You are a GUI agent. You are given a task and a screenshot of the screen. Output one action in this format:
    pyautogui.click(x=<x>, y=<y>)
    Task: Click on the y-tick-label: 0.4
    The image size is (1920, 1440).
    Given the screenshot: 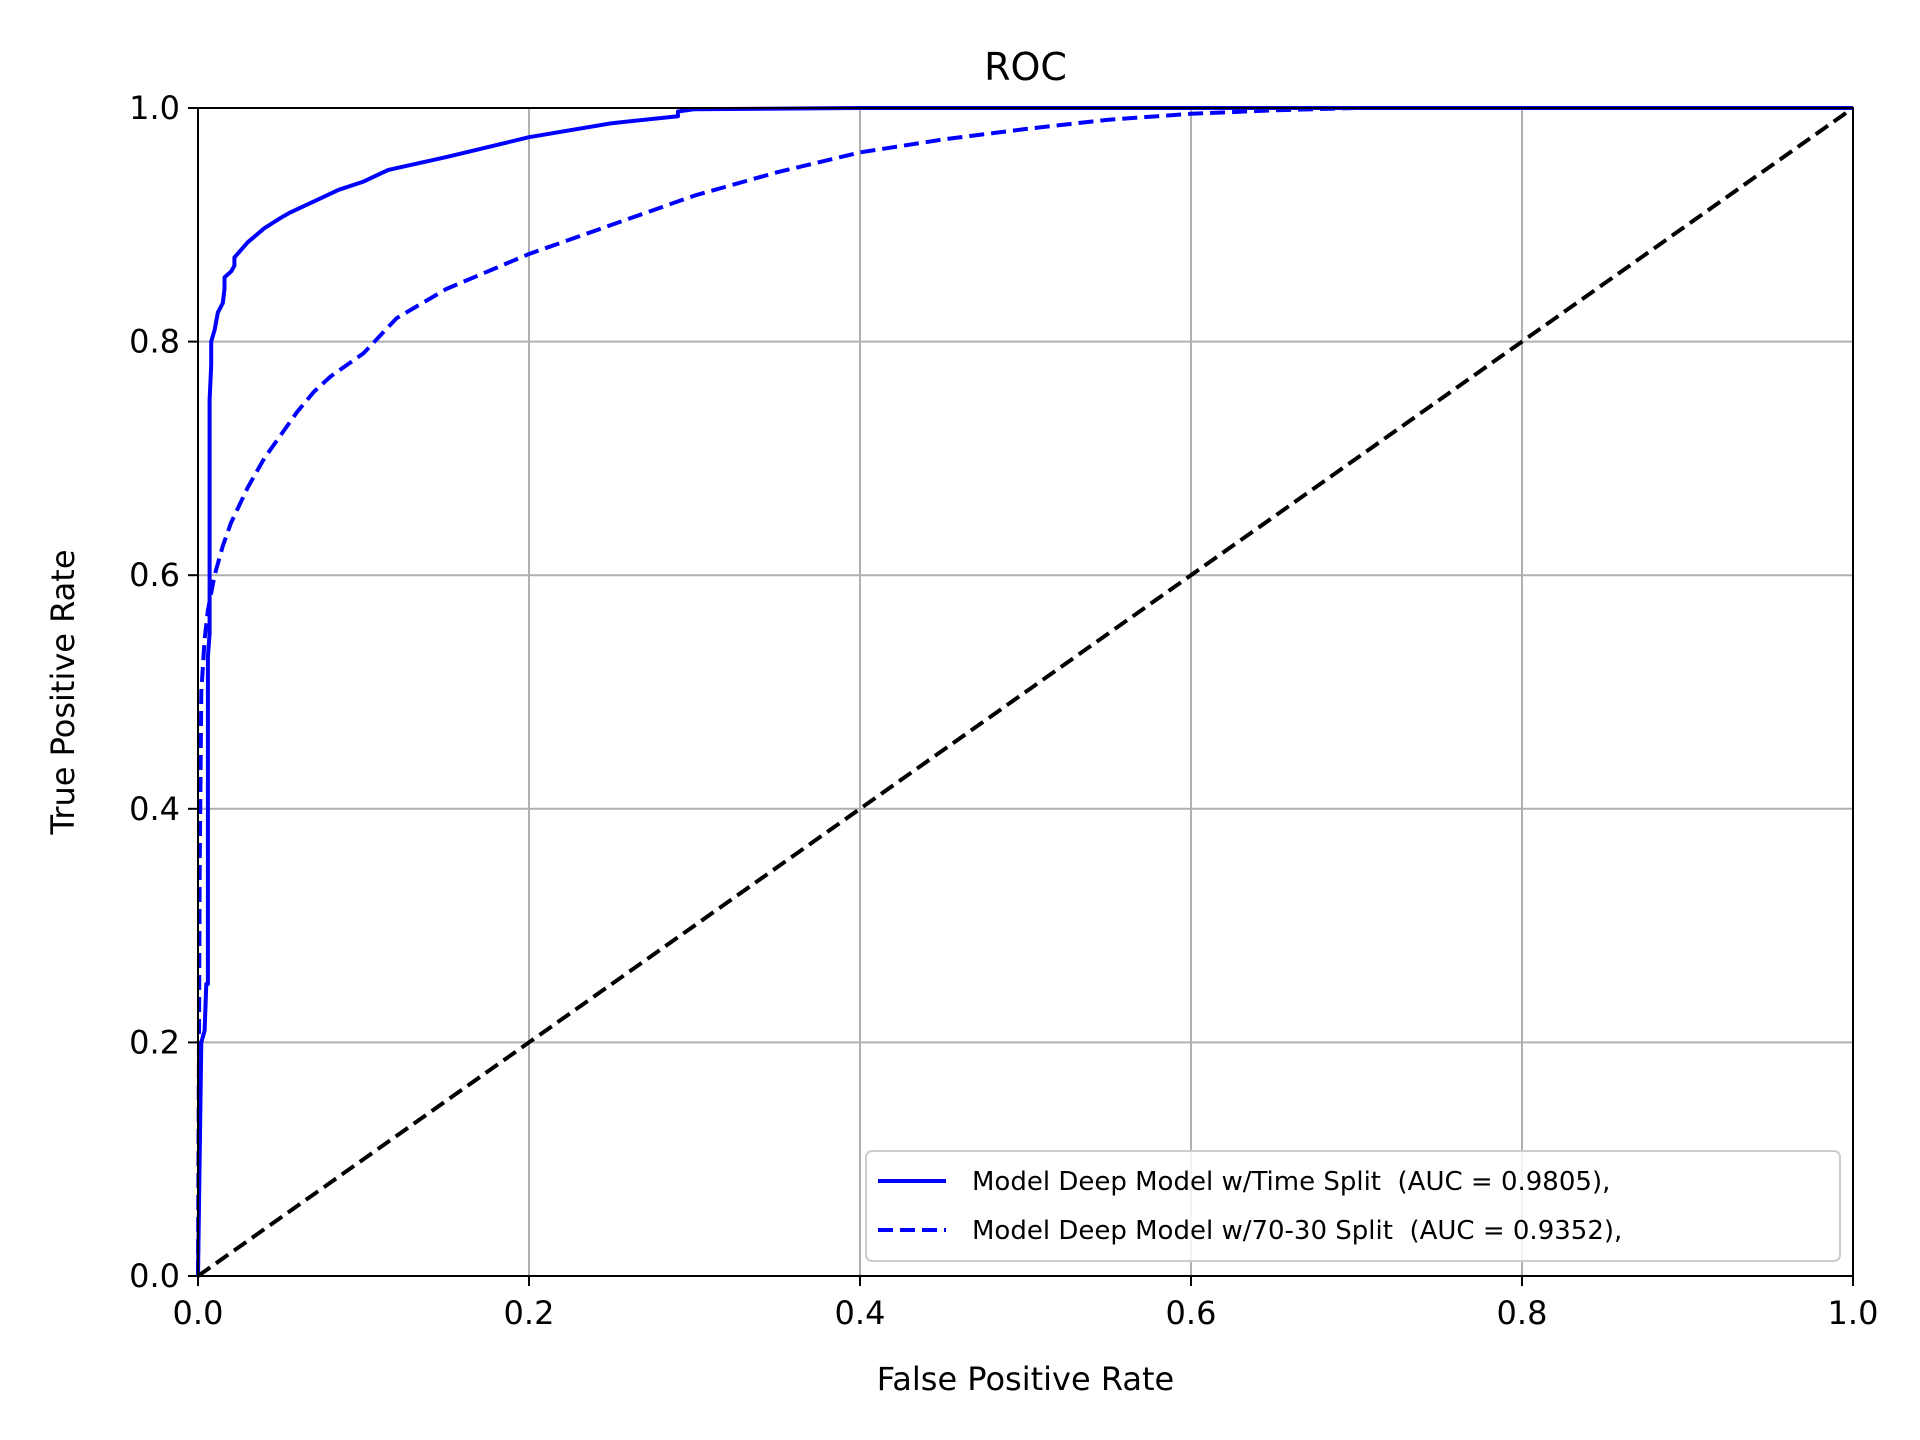 What is the action you would take?
    pyautogui.click(x=154, y=809)
    